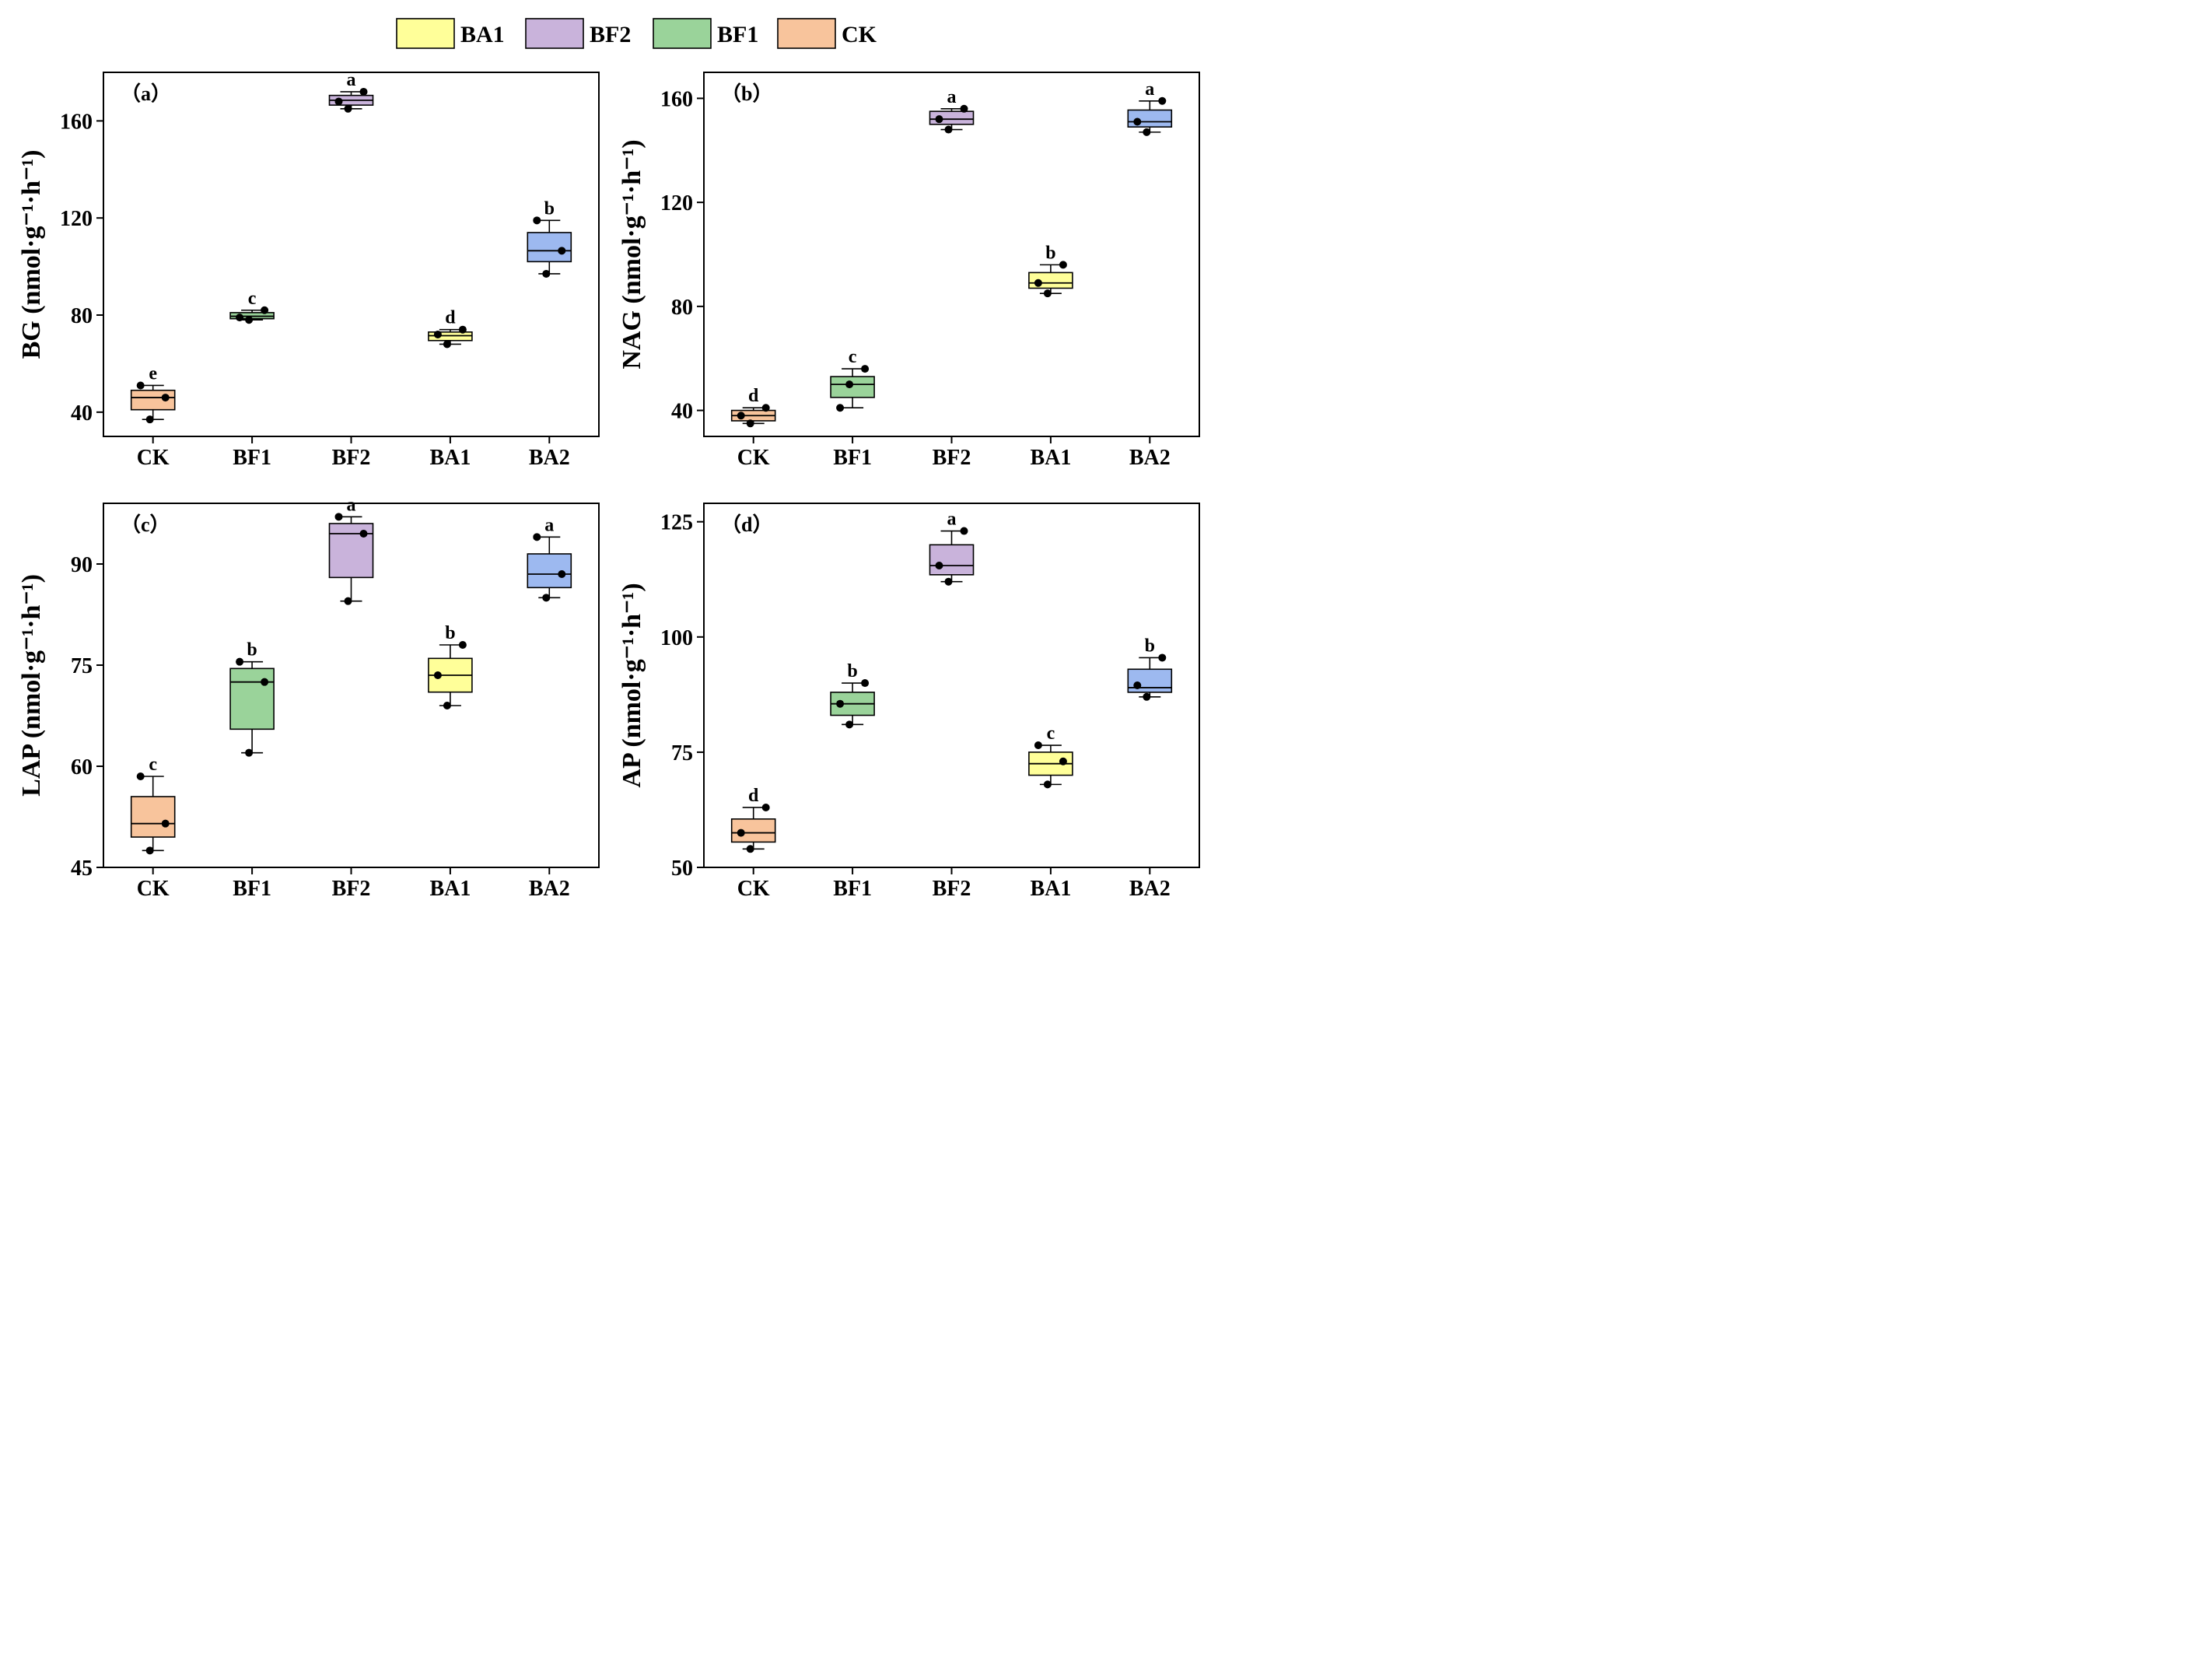 The height and width of the screenshot is (1664, 2212). What do you see at coordinates (676, 638) in the screenshot?
I see `y-tick-label: 100` at bounding box center [676, 638].